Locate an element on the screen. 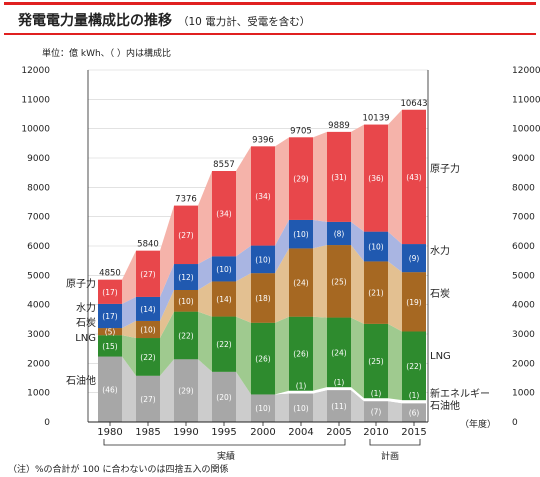 The width and height of the screenshot is (540, 477). segment-label: (17) is located at coordinates (109, 292).